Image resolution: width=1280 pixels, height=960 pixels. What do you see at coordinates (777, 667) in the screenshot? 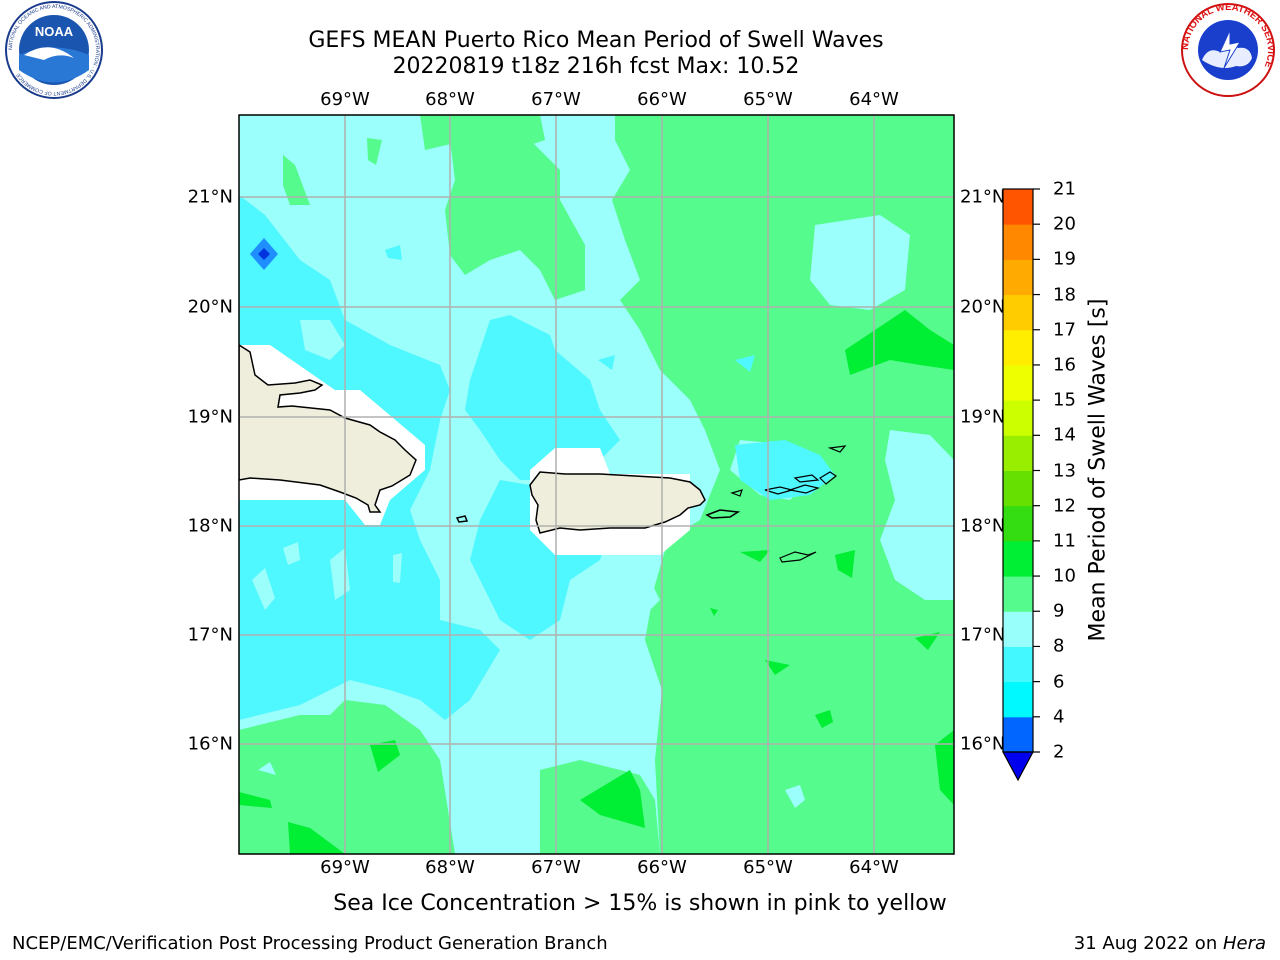
I see `contour-green-e3` at bounding box center [777, 667].